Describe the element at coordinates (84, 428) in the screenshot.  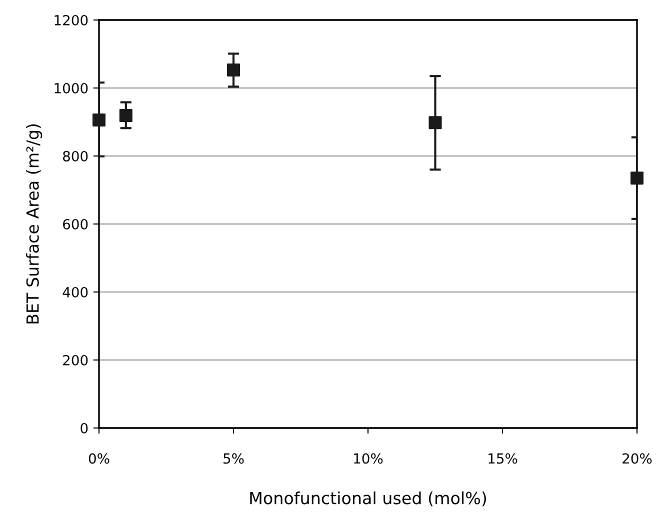
I see `y-tick-label: 0` at that location.